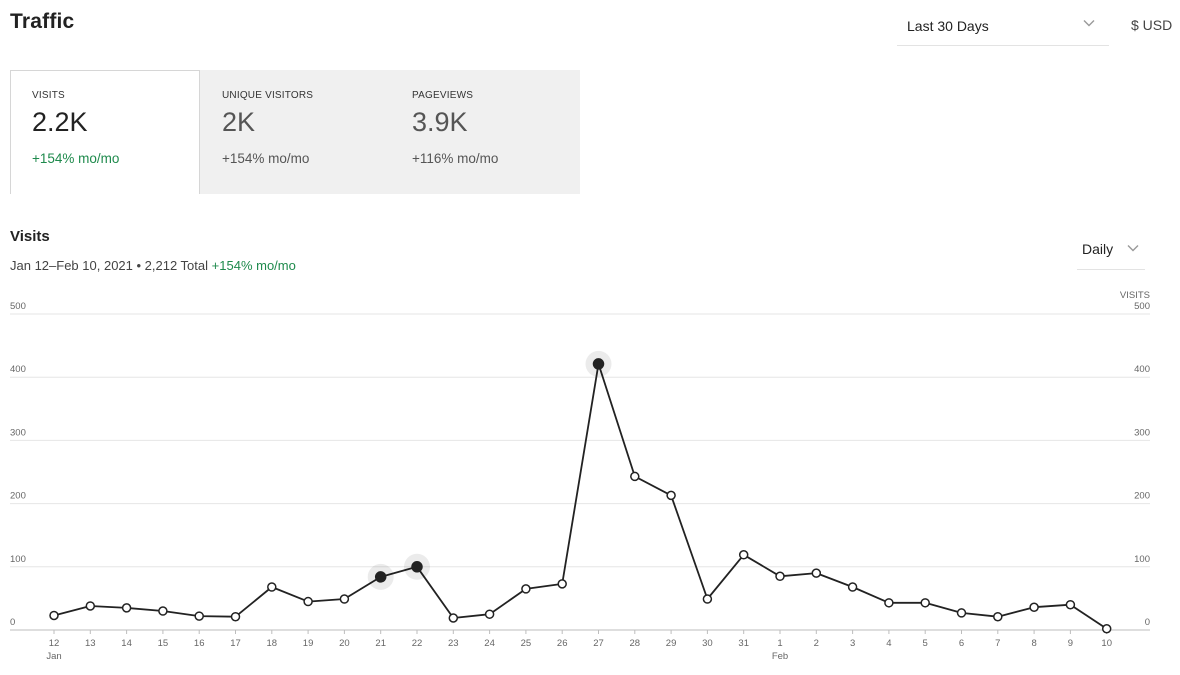 This screenshot has height=675, width=1180. I want to click on date-range-select: Last 30 Days, so click(1003, 26).